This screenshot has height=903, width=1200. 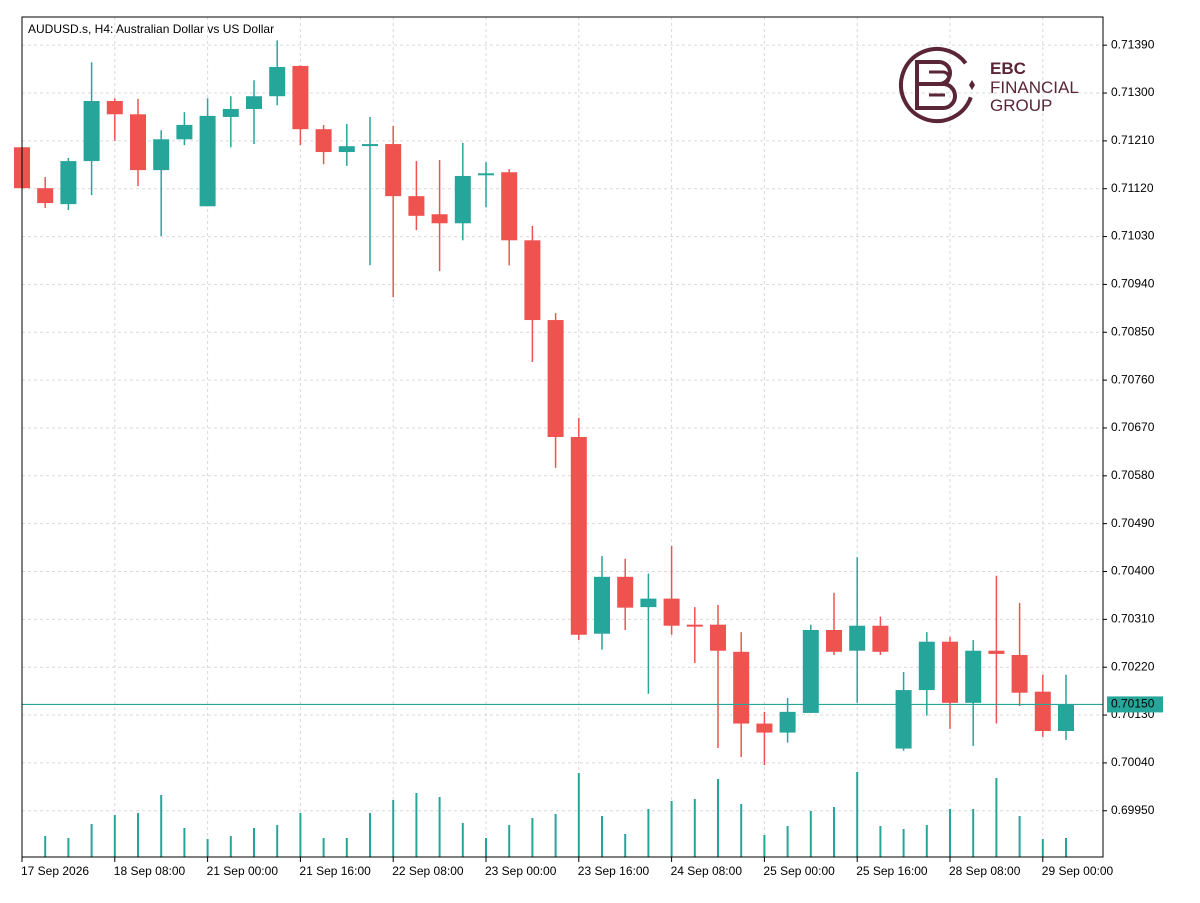 I want to click on y-tick-label: 0.70850, so click(x=1133, y=331).